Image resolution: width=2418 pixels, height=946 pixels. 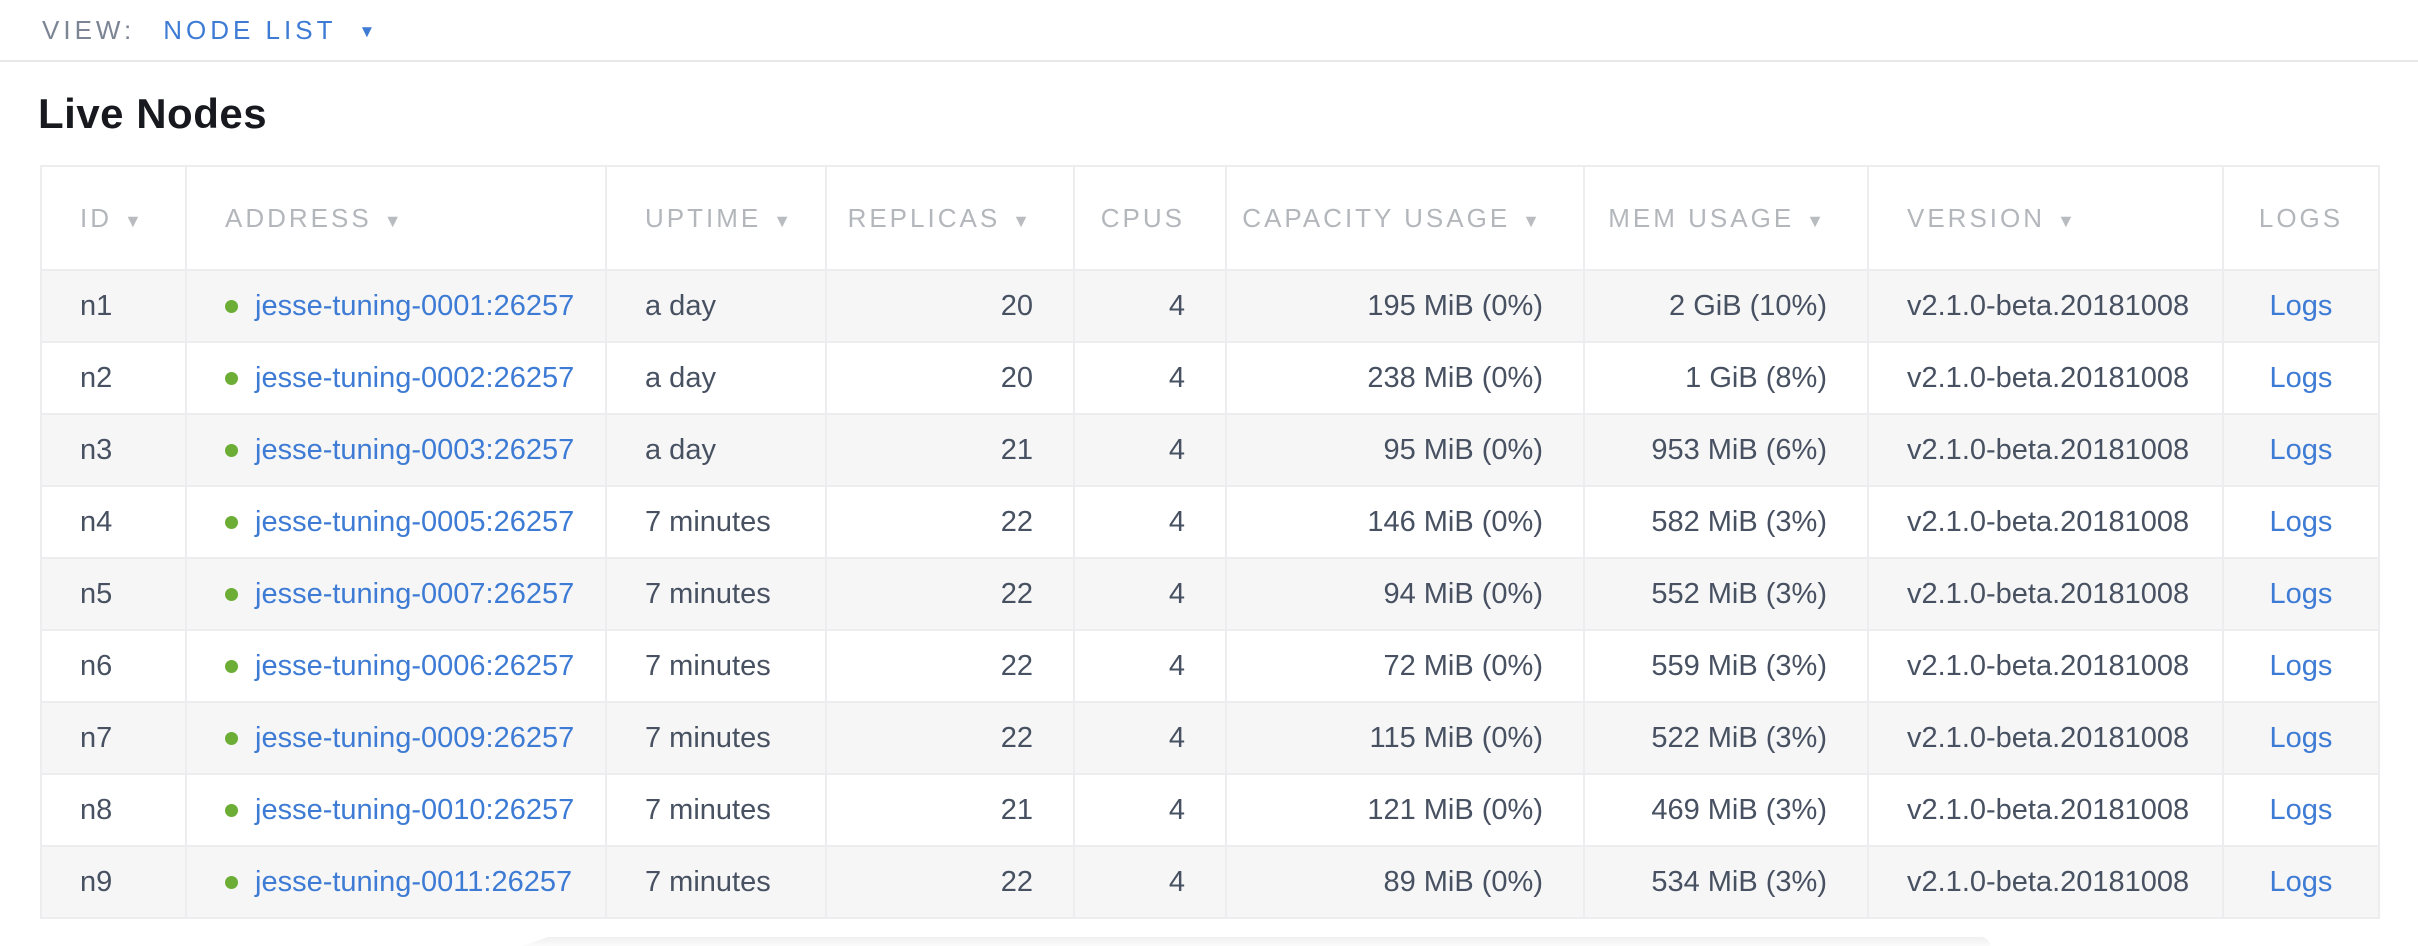 What do you see at coordinates (950, 218) in the screenshot?
I see `column-header-replicas: REPLICAS ▼` at bounding box center [950, 218].